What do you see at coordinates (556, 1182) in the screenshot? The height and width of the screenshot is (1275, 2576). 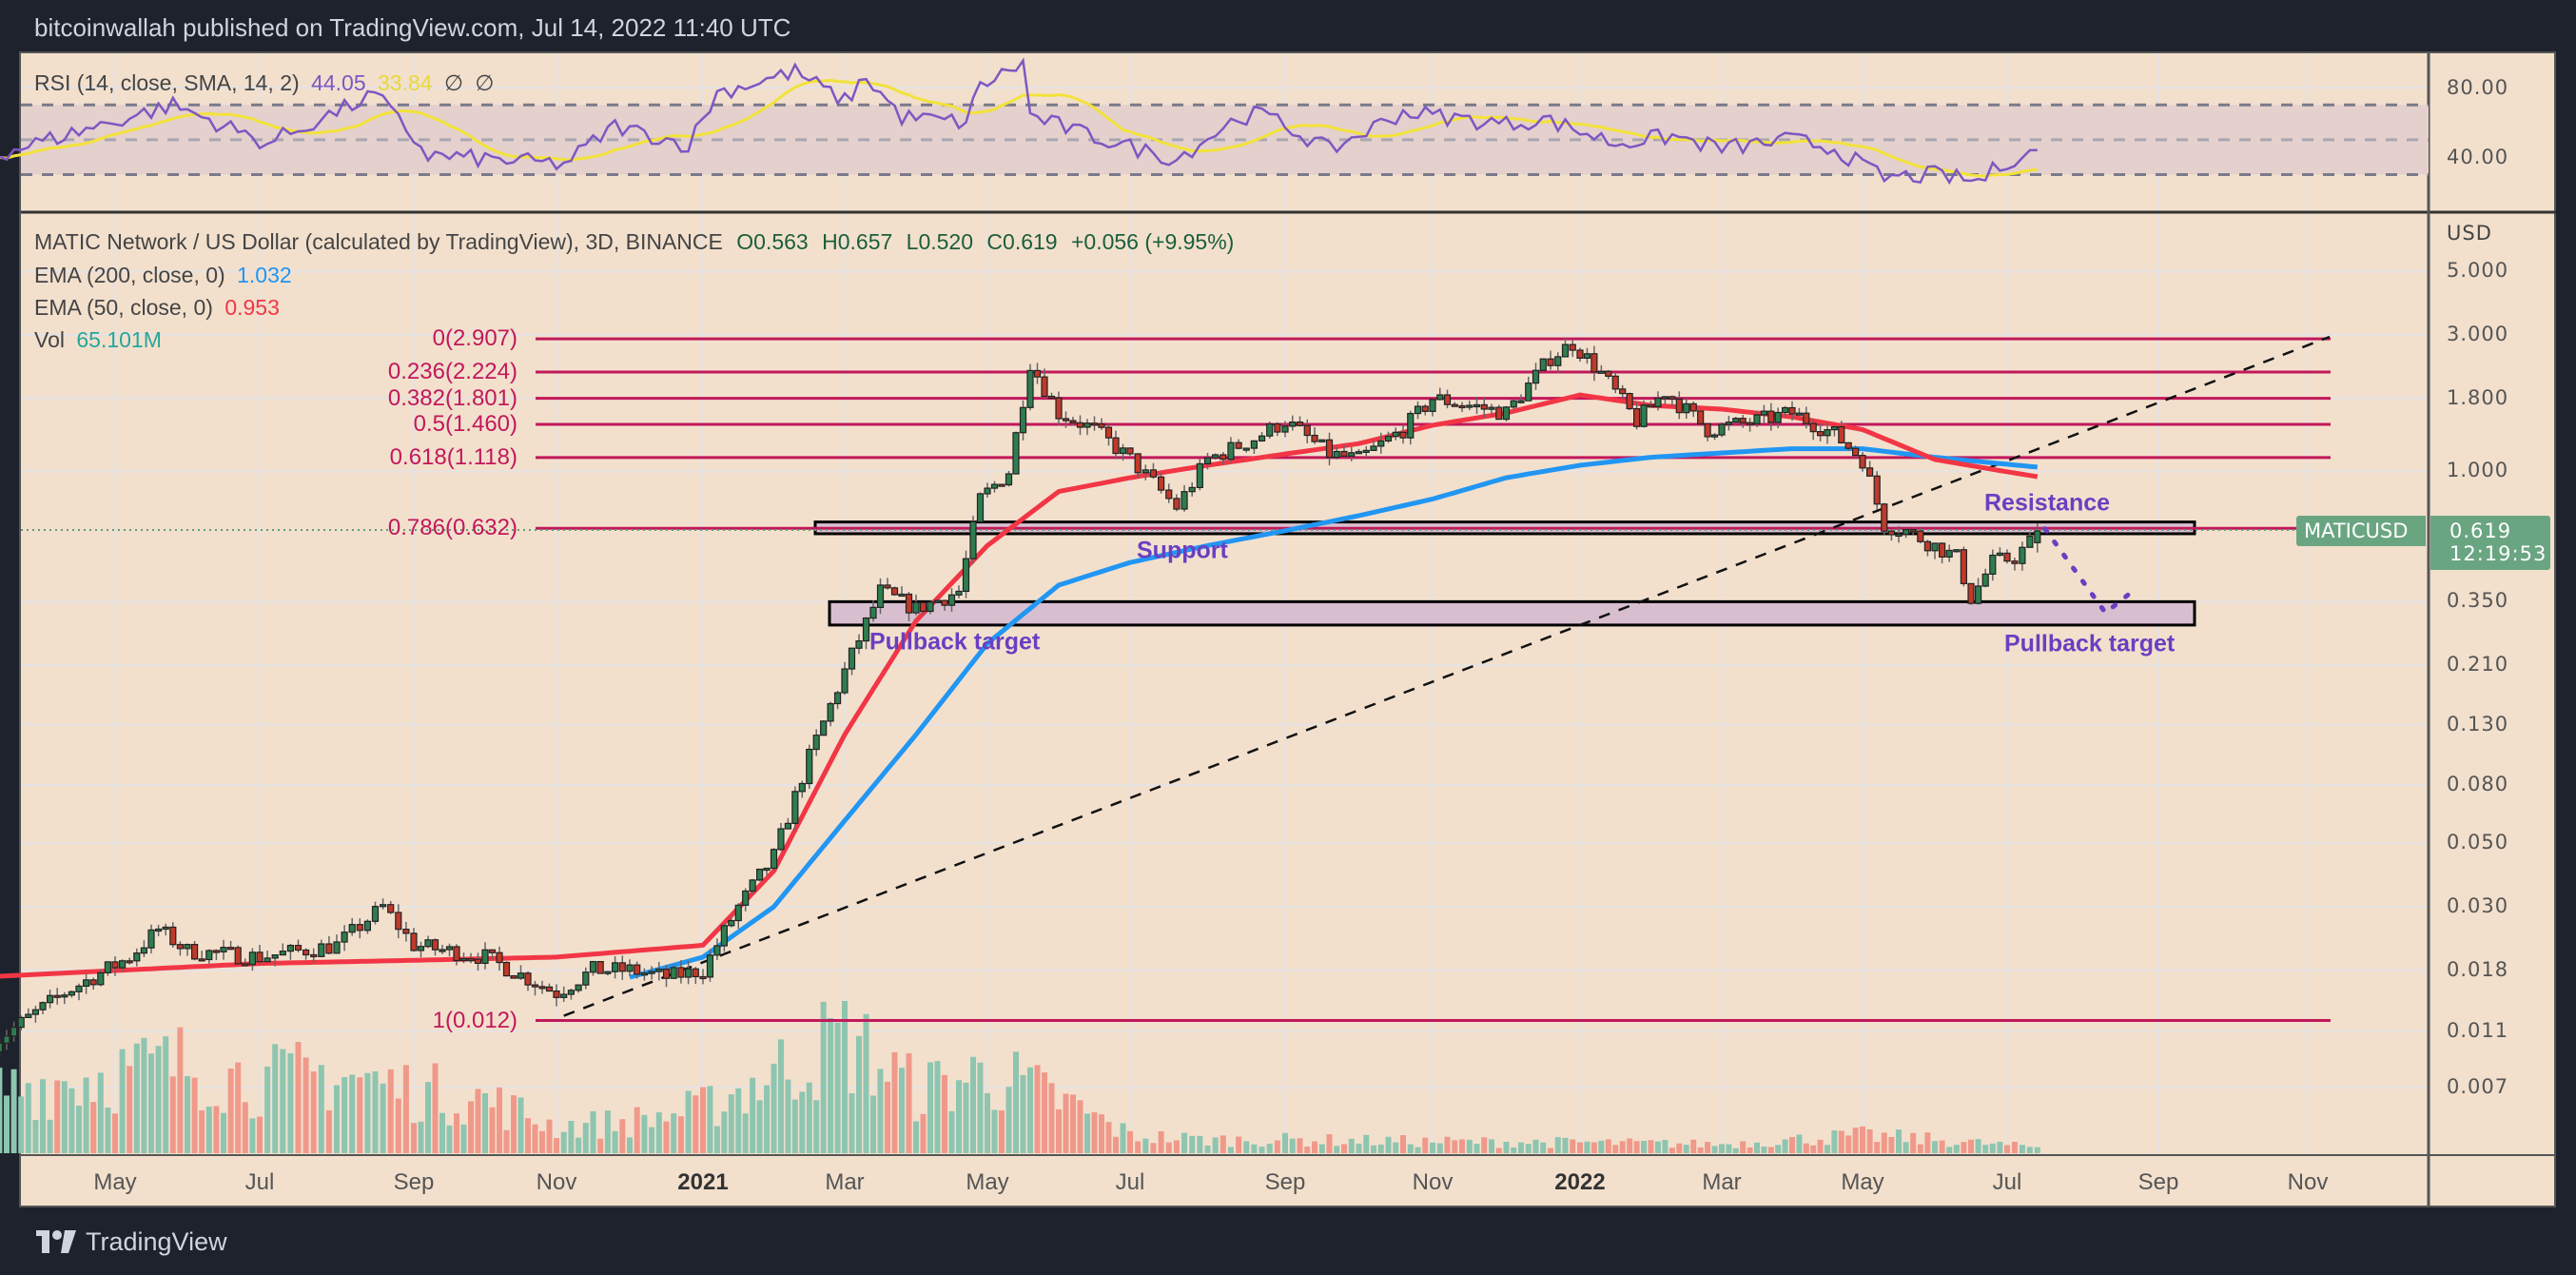 I see `time-axis-label: Nov` at bounding box center [556, 1182].